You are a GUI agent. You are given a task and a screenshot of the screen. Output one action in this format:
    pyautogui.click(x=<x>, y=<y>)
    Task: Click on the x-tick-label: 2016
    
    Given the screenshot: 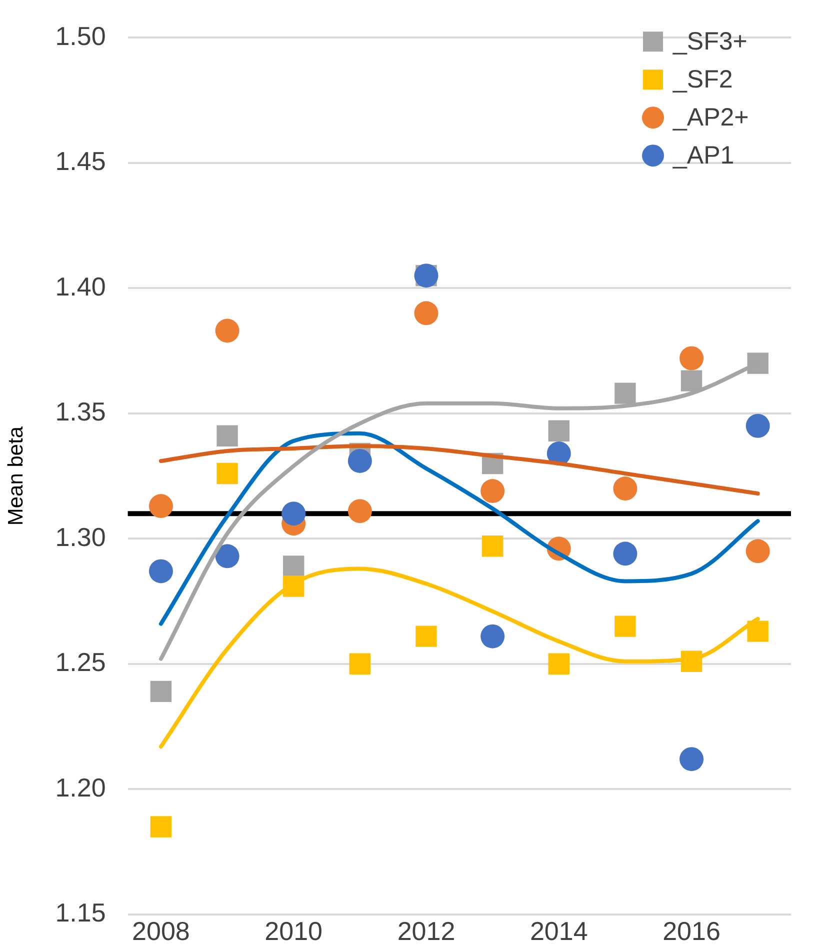 What is the action you would take?
    pyautogui.click(x=691, y=931)
    